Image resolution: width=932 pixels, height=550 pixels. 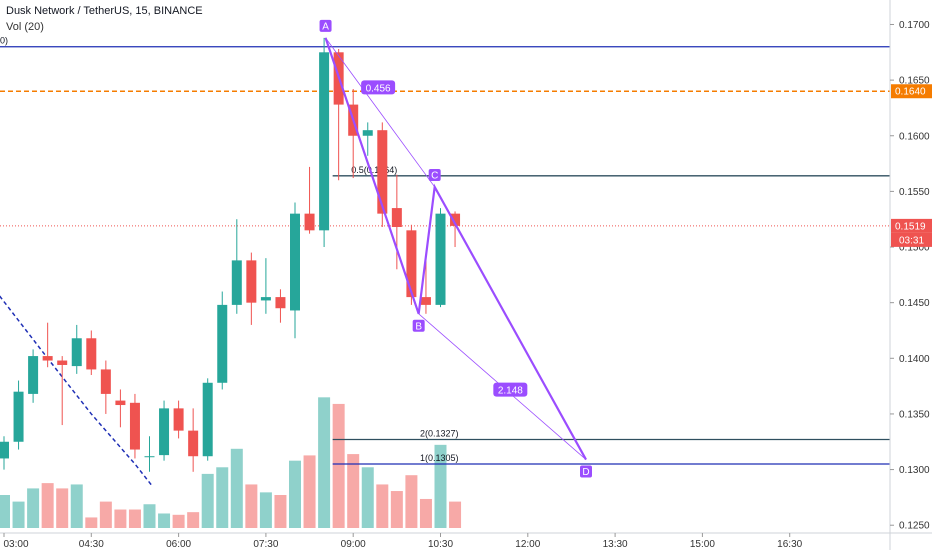 I want to click on pattern-point-label: D, so click(x=585, y=472).